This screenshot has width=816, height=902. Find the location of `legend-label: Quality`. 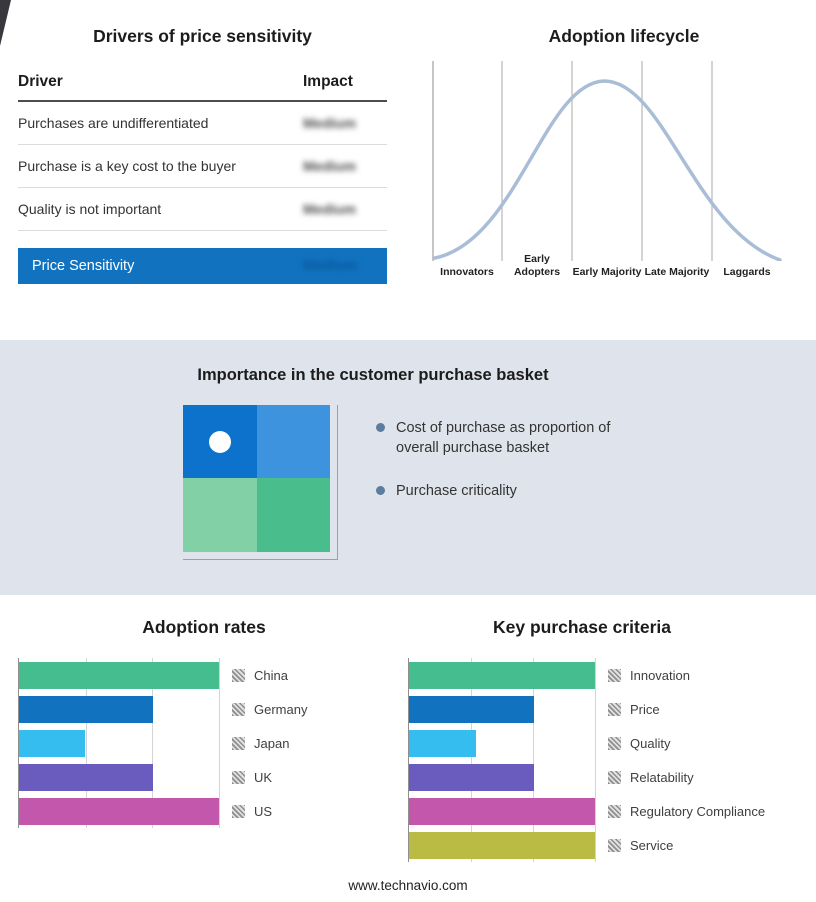

legend-label: Quality is located at coordinates (650, 743).